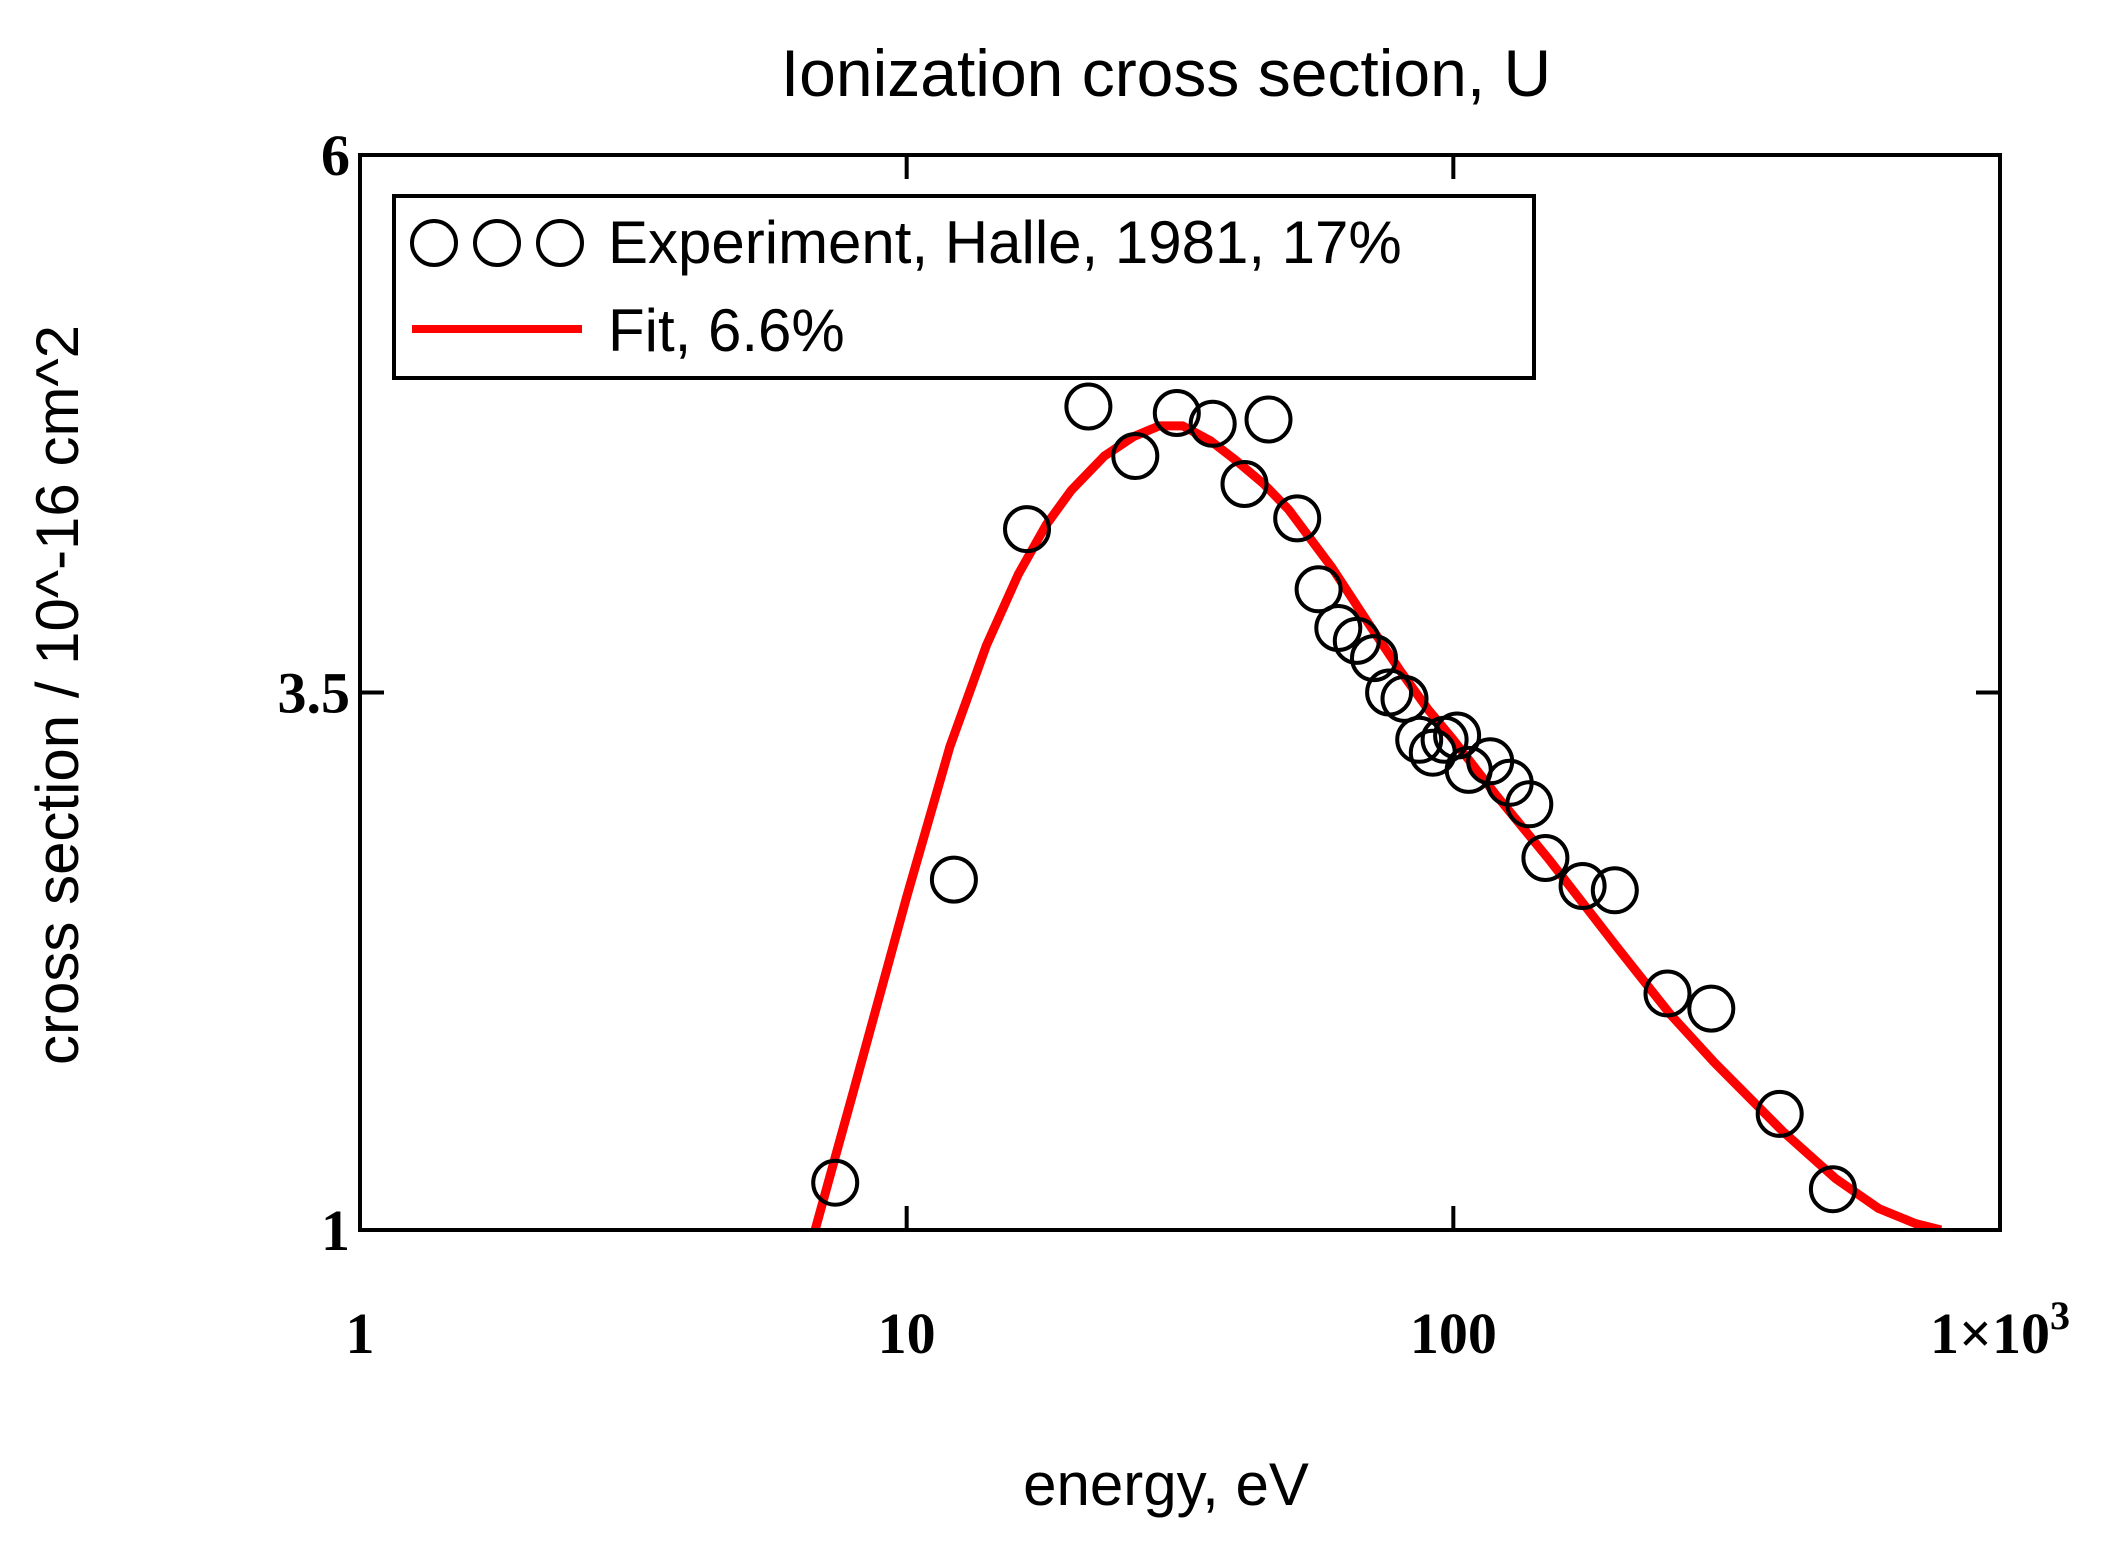  I want to click on y-axis-label: cross section / 10^-16 cm^2, so click(57, 695).